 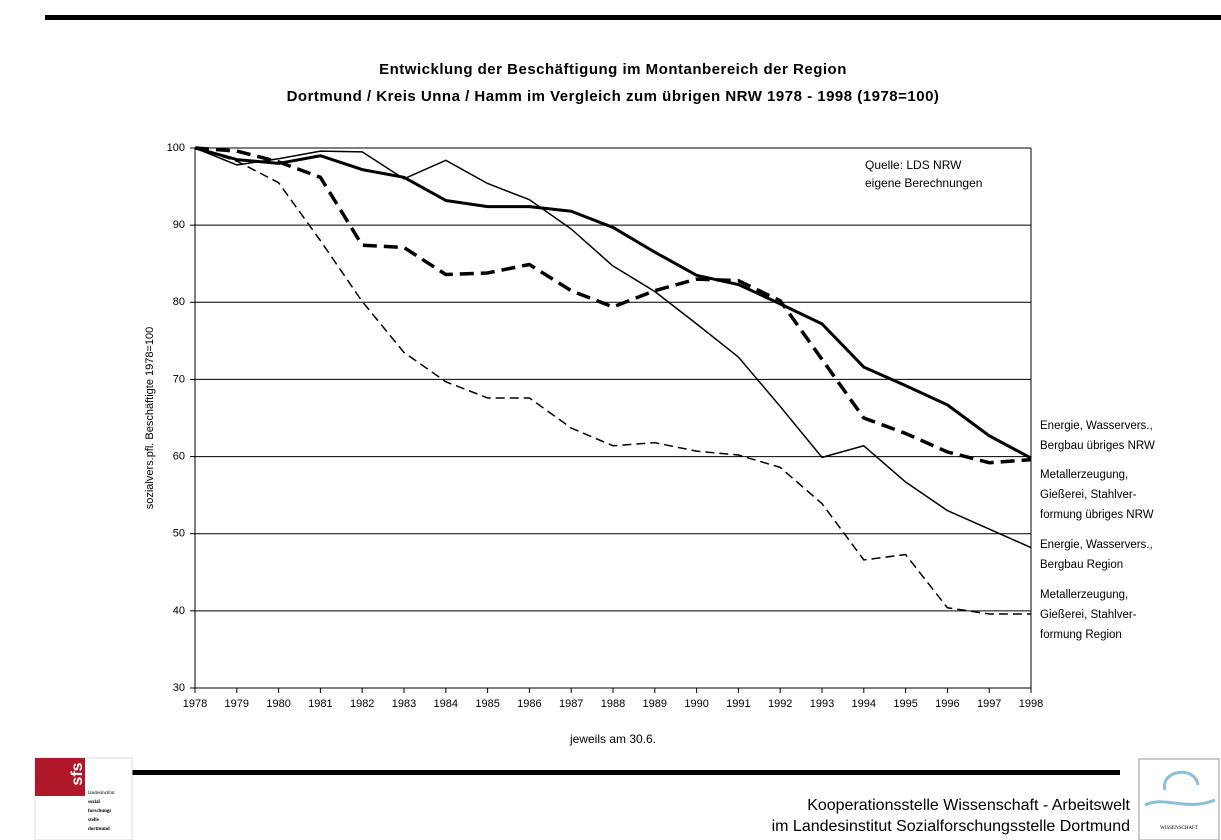 What do you see at coordinates (362, 704) in the screenshot?
I see `x-tick-label: 1982` at bounding box center [362, 704].